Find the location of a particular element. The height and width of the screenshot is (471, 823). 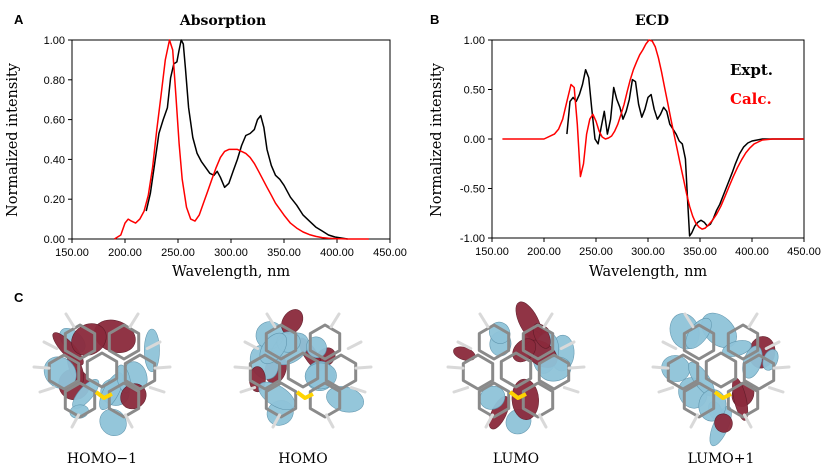

ecd-x-tick-label: 400.00 is located at coordinates (752, 252).